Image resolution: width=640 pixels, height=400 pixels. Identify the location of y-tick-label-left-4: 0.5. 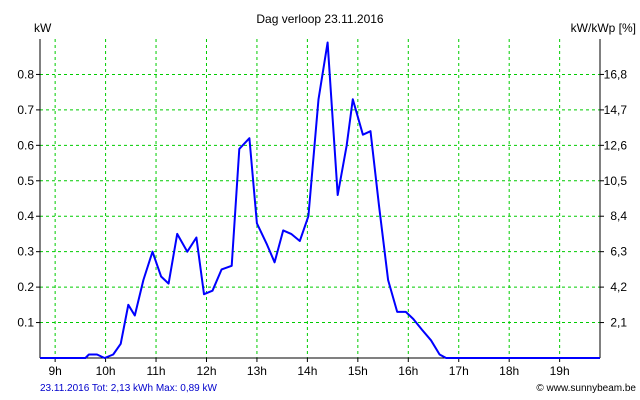
(25, 181).